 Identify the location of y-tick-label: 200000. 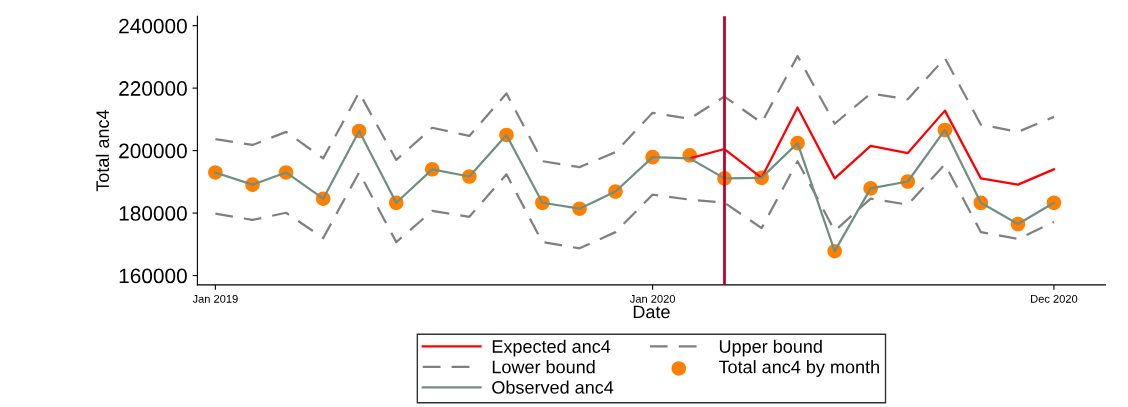
(153, 151).